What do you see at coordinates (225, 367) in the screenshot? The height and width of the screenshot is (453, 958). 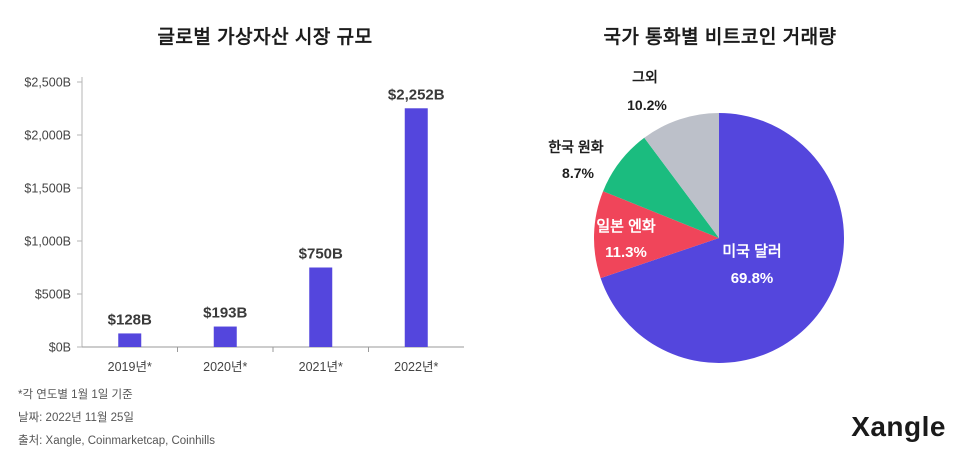 I see `x-tick-label: 2020년*` at bounding box center [225, 367].